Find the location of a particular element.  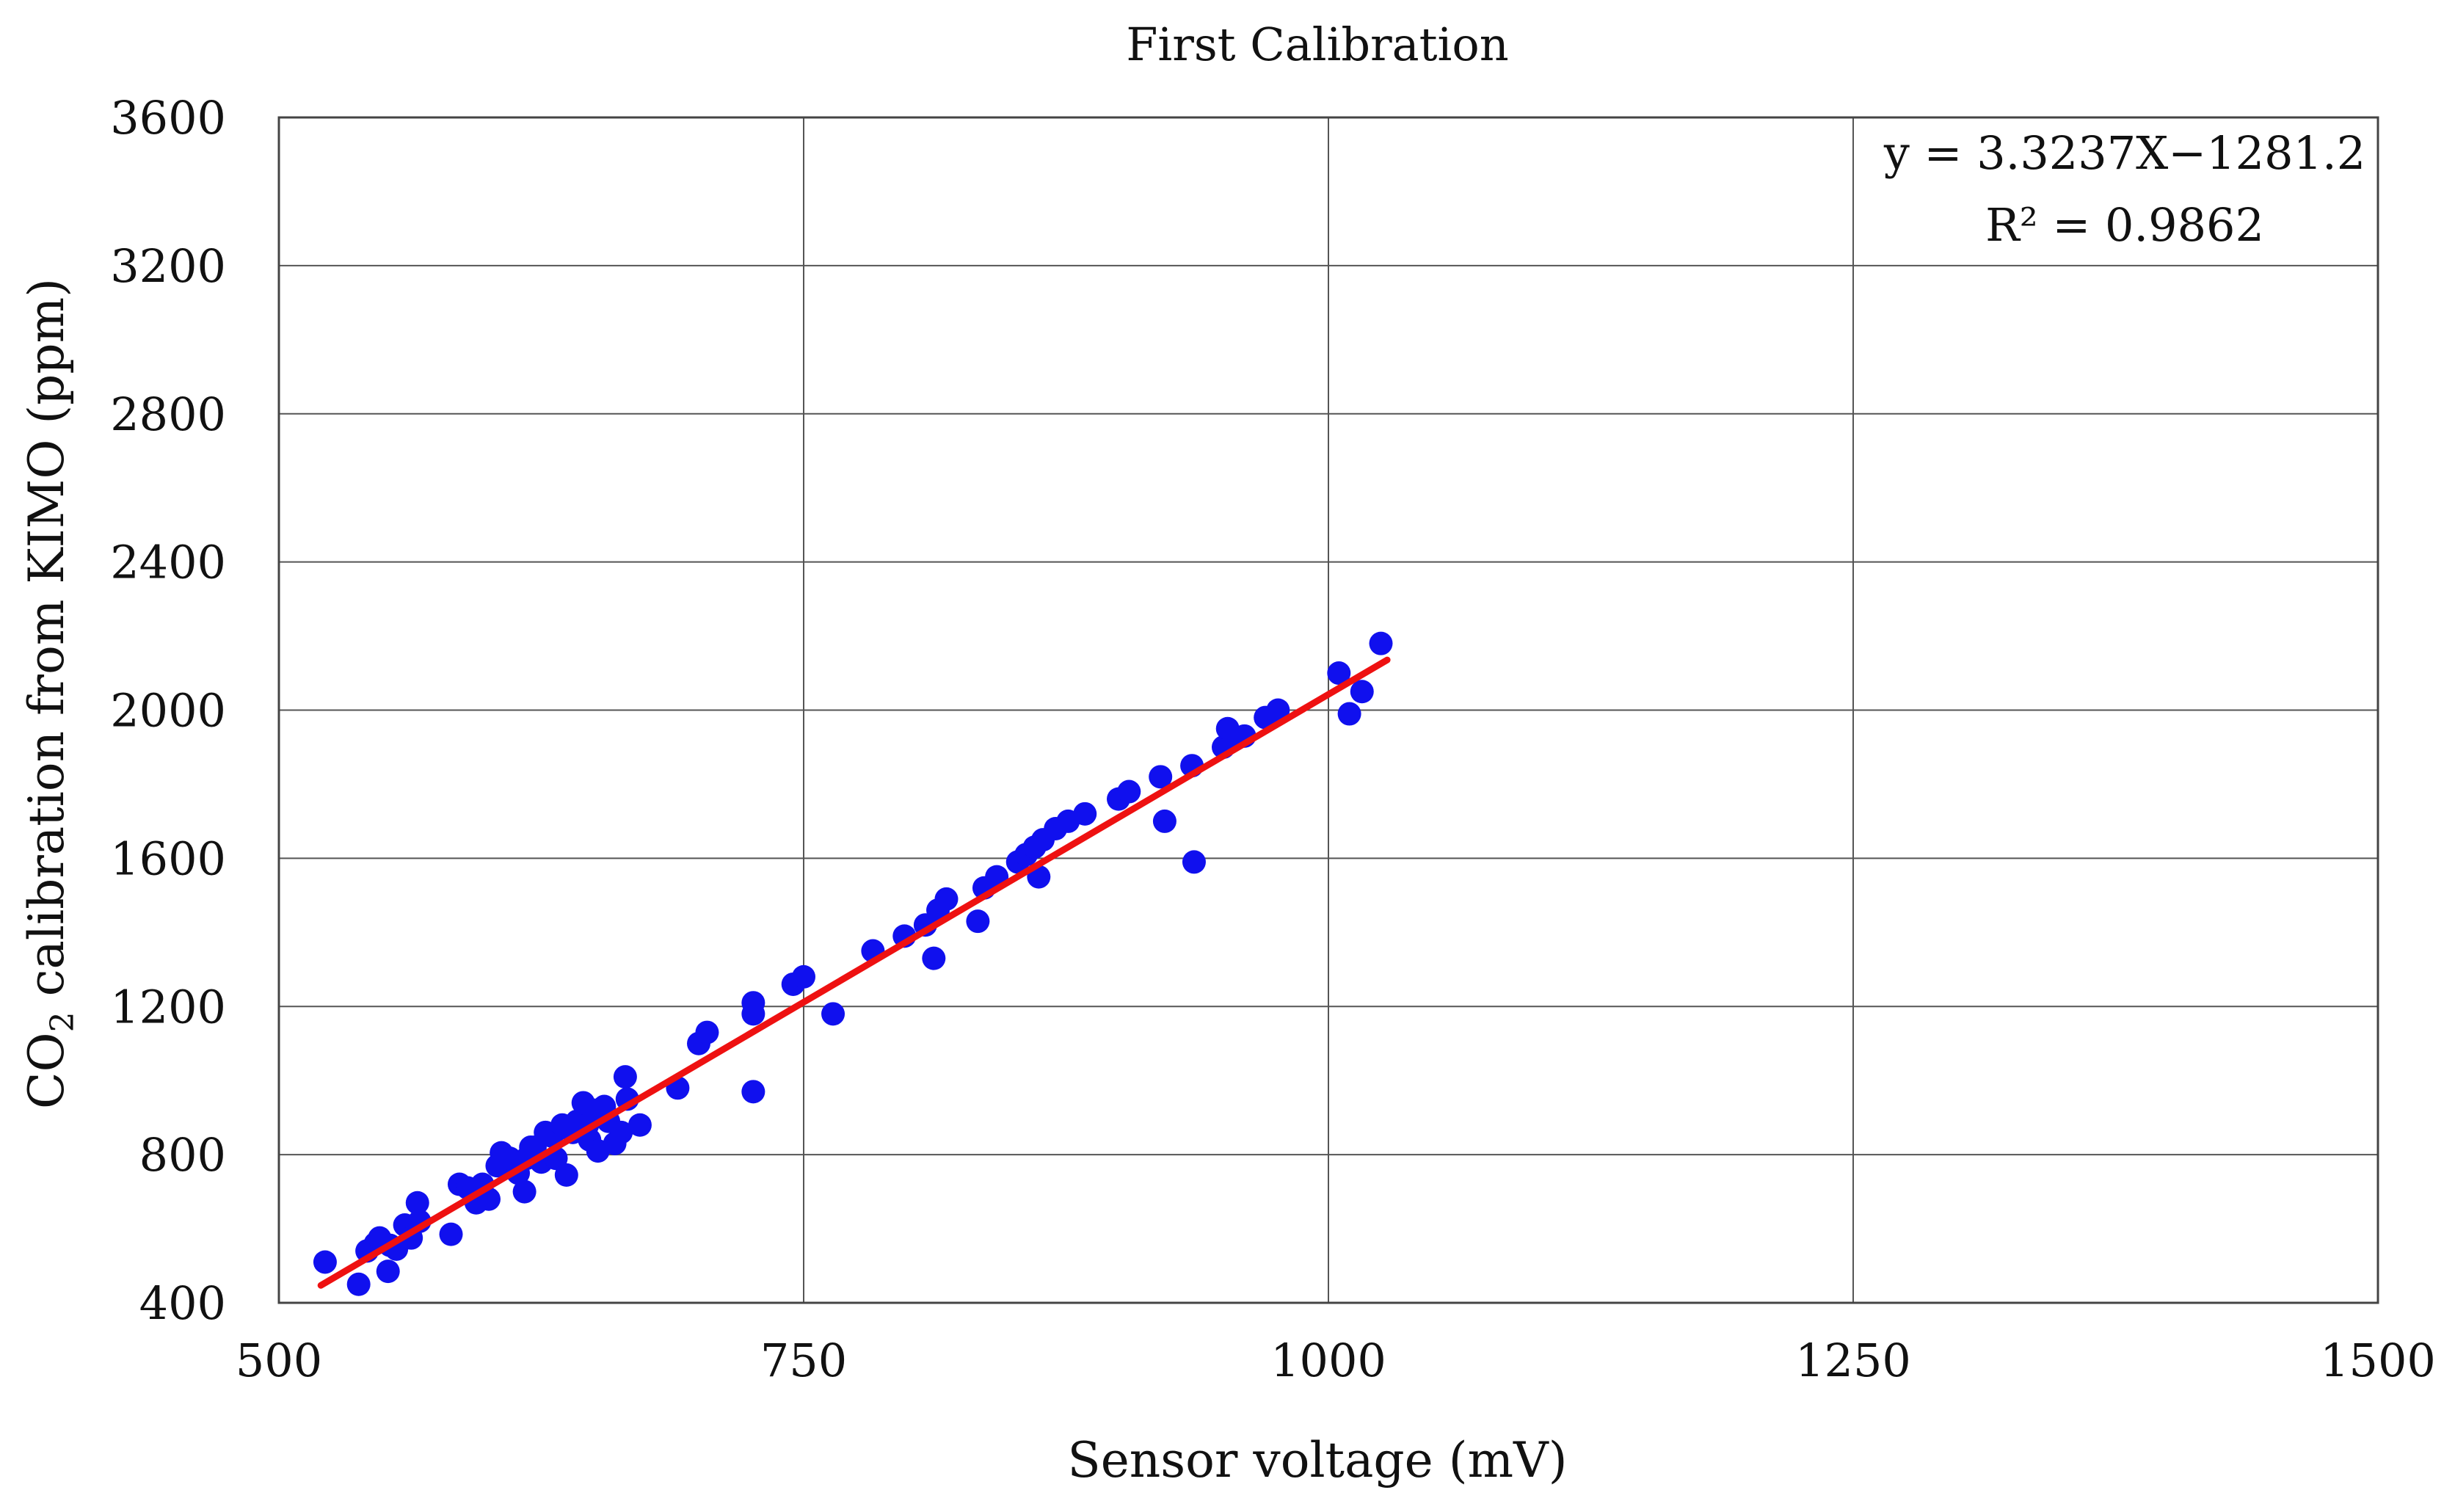

x-axis-label: Sensor voltage (mV) is located at coordinates (1318, 1460).